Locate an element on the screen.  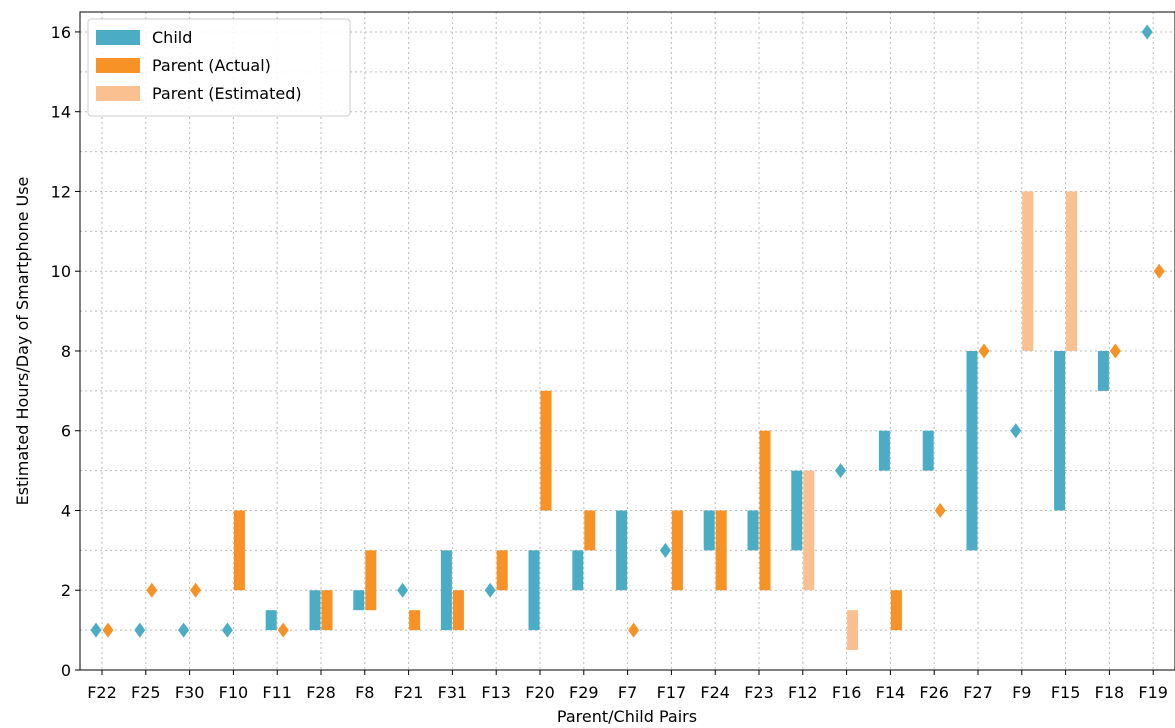
parent-f7-marker is located at coordinates (634, 630).